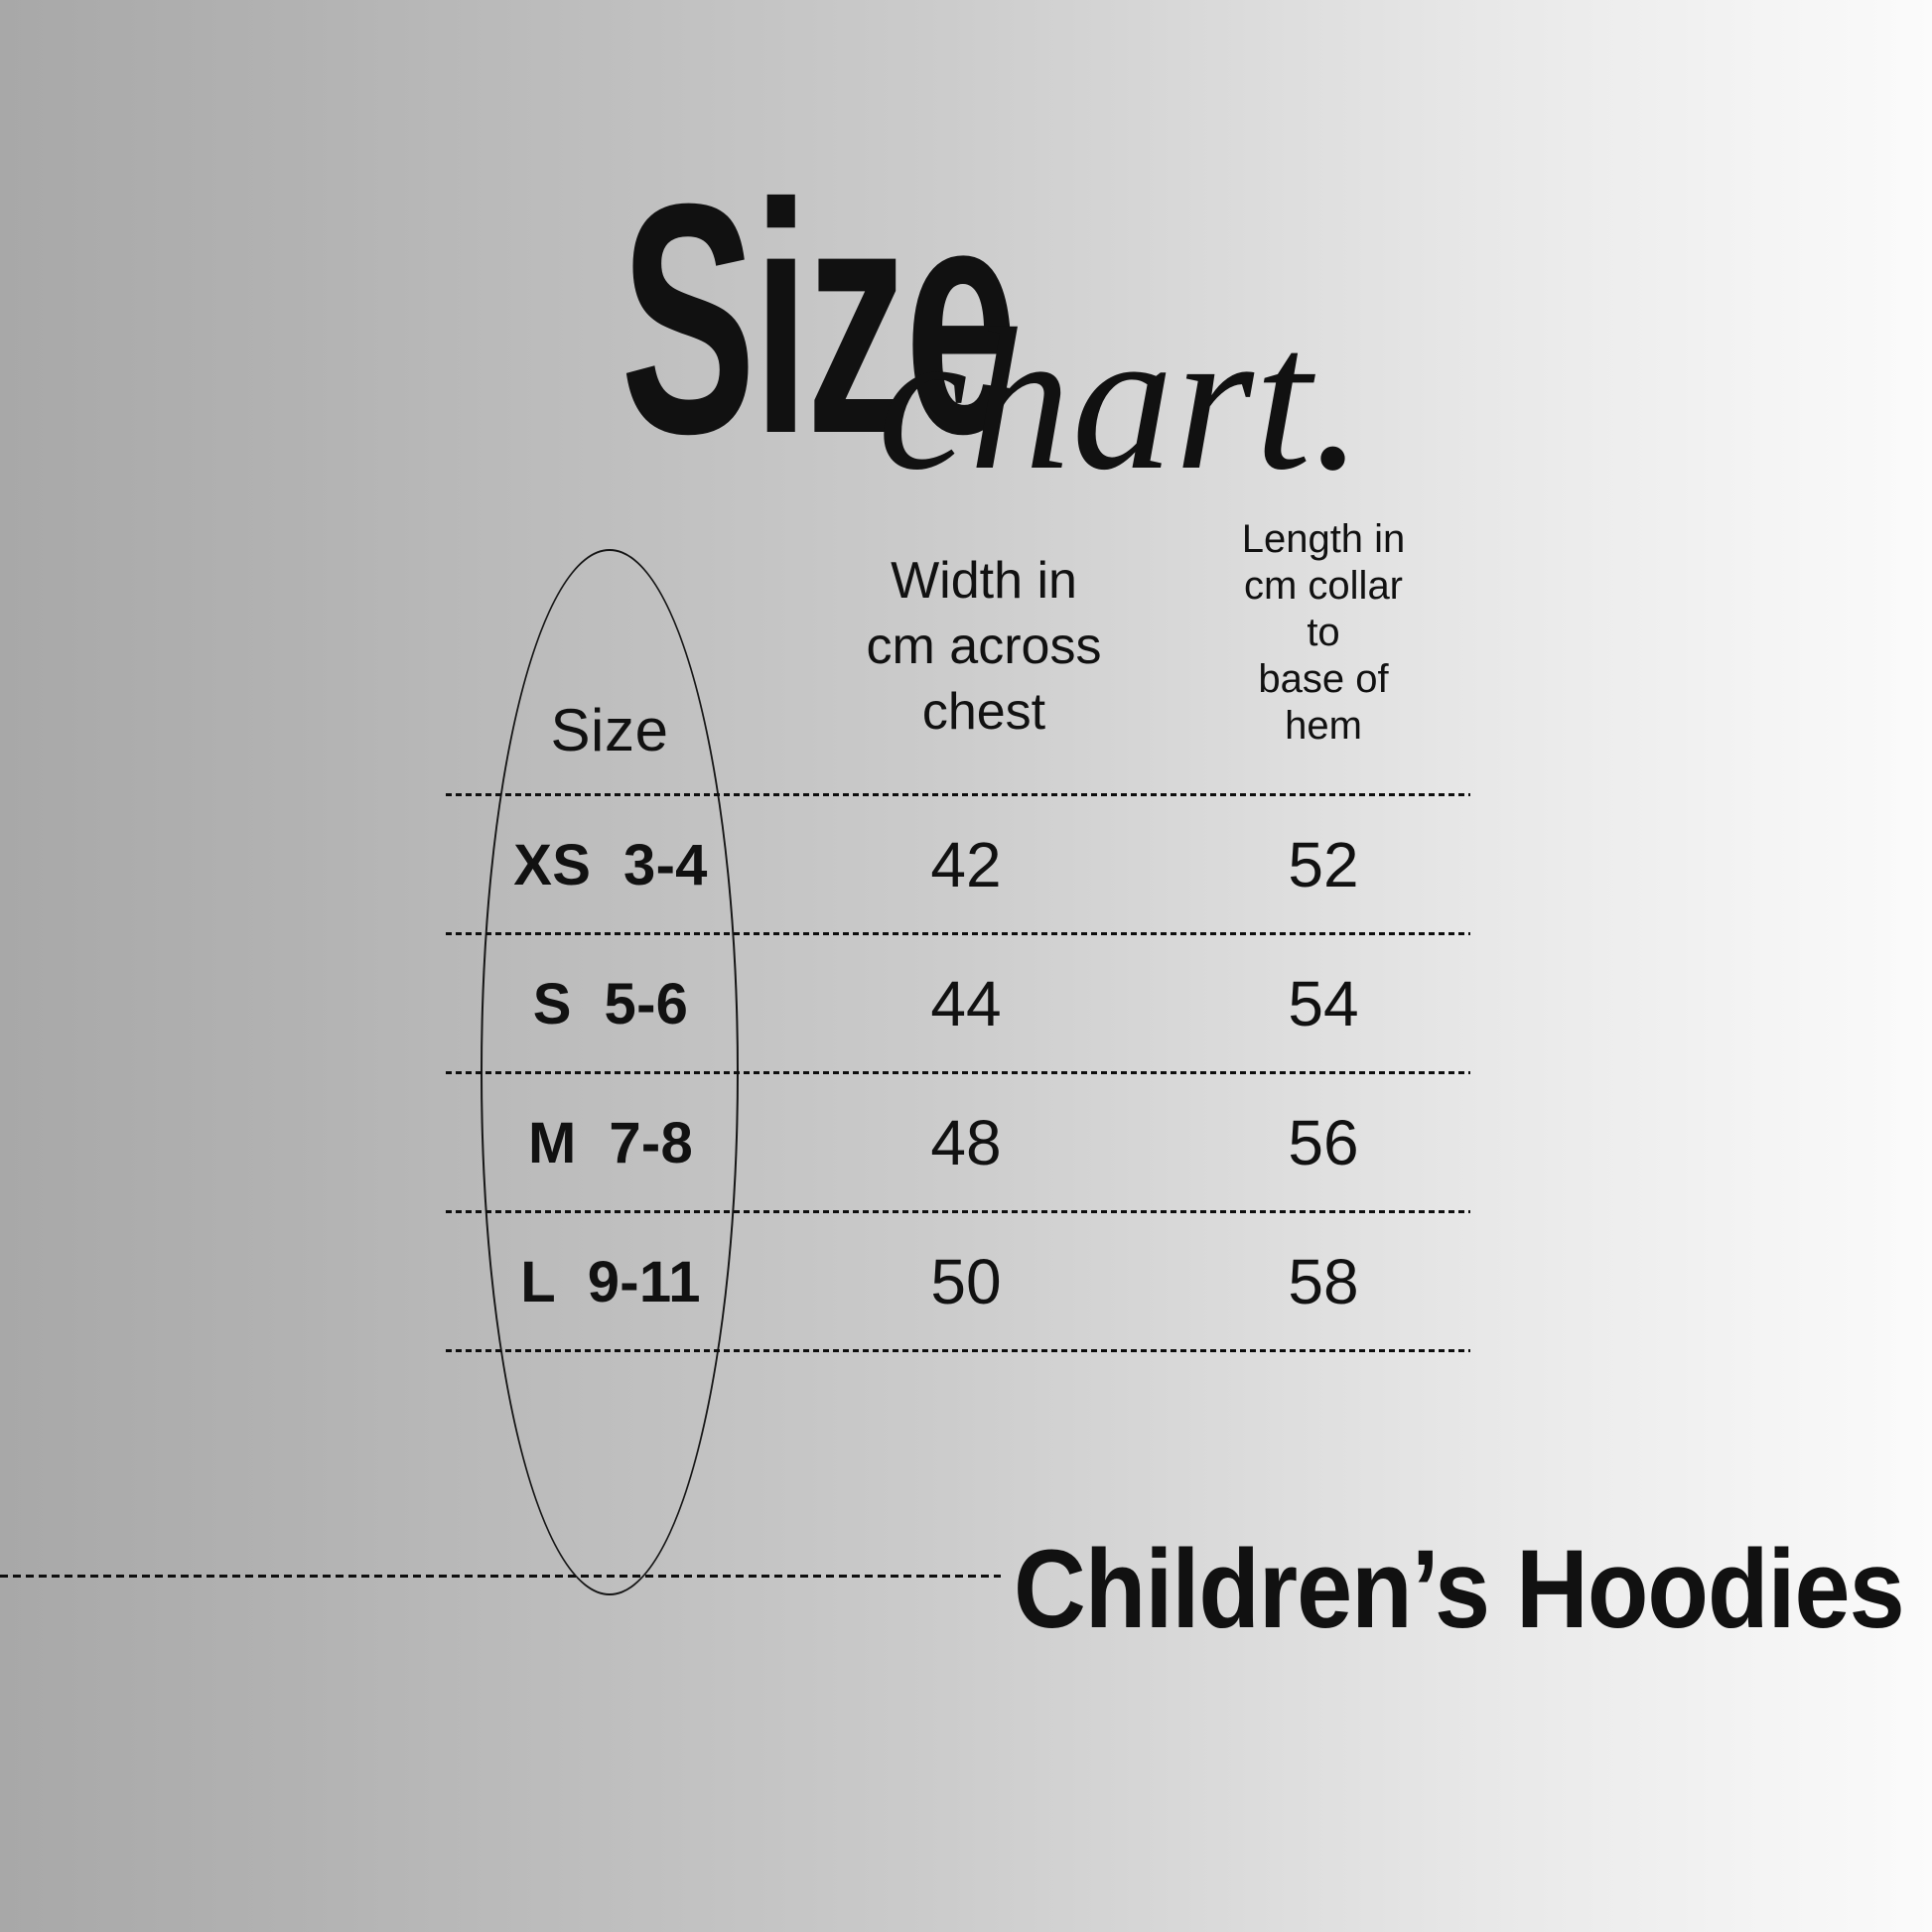 This screenshot has width=1932, height=1932. I want to click on size-cell: L 9-11, so click(610, 1281).